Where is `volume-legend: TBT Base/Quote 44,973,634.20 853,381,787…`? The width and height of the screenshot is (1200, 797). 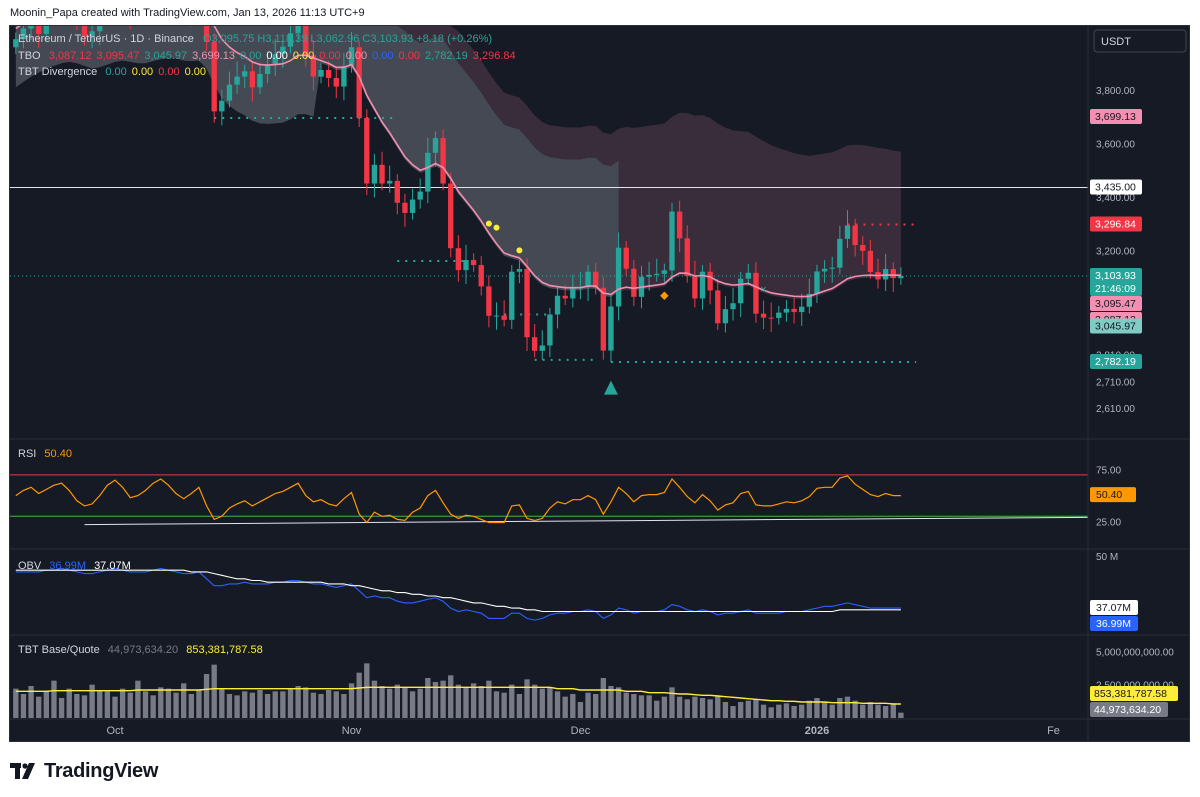 volume-legend: TBT Base/Quote 44,973,634.20 853,381,787… is located at coordinates (140, 650).